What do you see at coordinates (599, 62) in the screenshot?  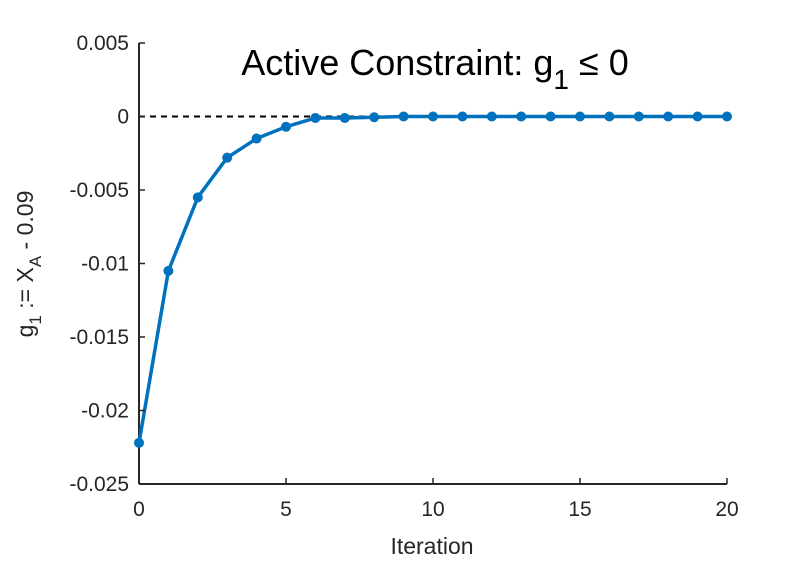 I see `chart-title-suffix: ≤ 0` at bounding box center [599, 62].